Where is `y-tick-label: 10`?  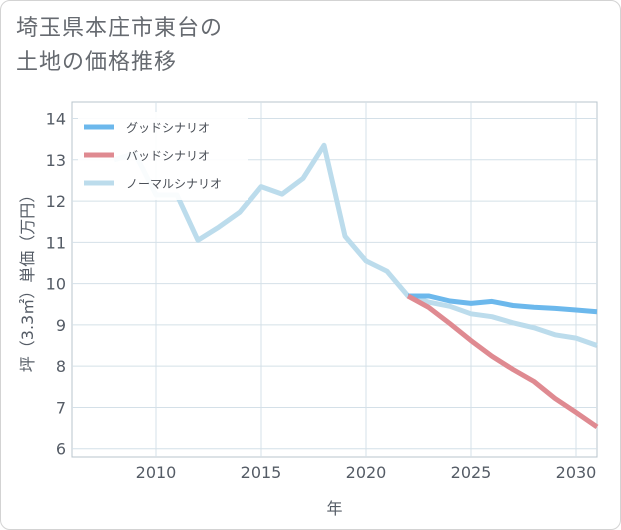 y-tick-label: 10 is located at coordinates (56, 284).